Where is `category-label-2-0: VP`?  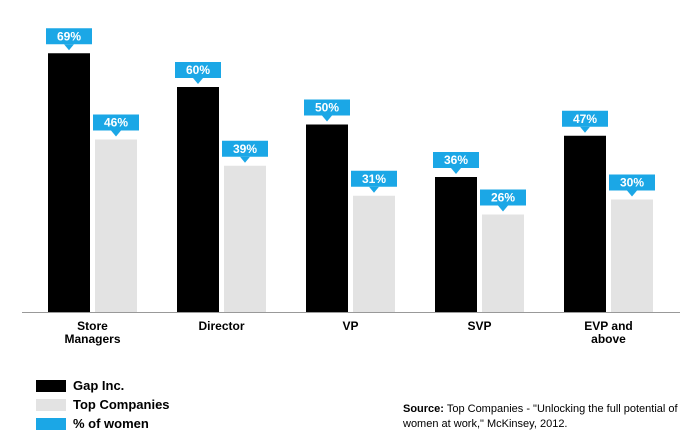 category-label-2-0: VP is located at coordinates (350, 326).